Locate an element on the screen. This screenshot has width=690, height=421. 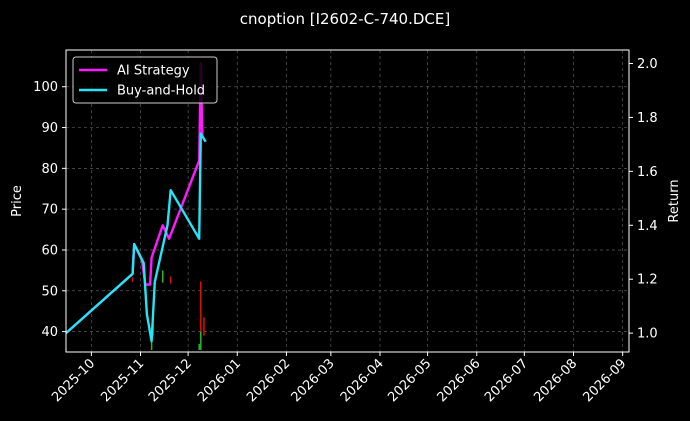
x-tick-label: 2026-06 is located at coordinates (459, 380).